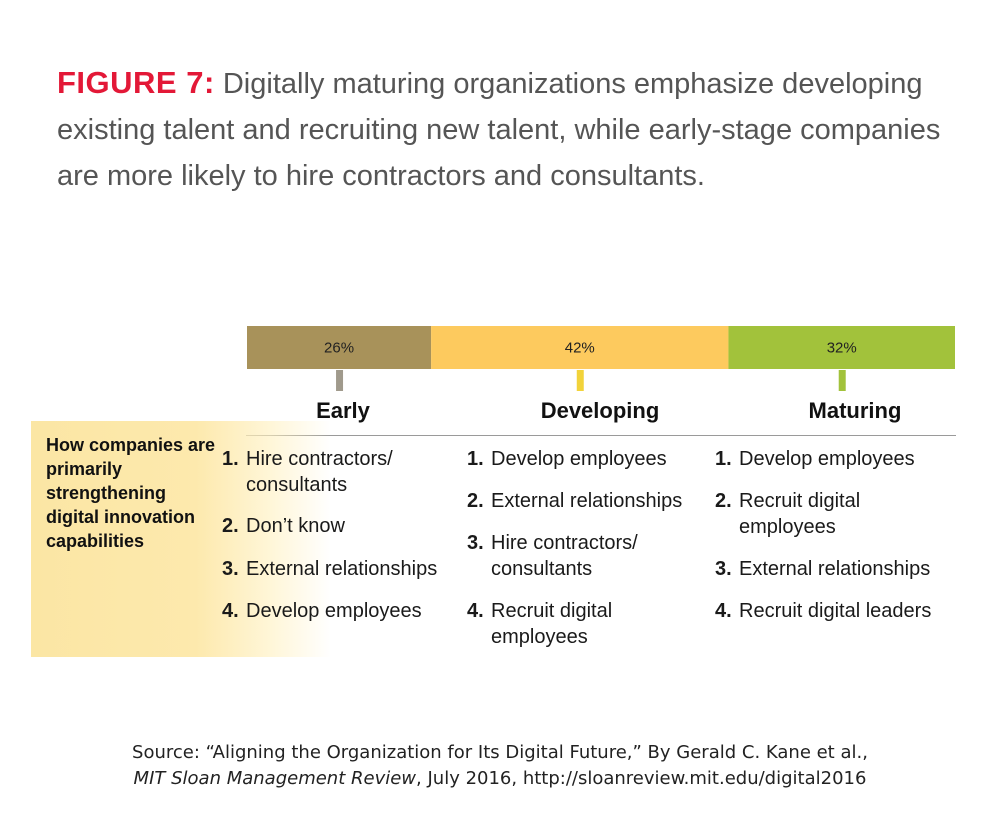 Image resolution: width=1000 pixels, height=833 pixels. I want to click on developing-item-1: 1. Develop employees, so click(587, 459).